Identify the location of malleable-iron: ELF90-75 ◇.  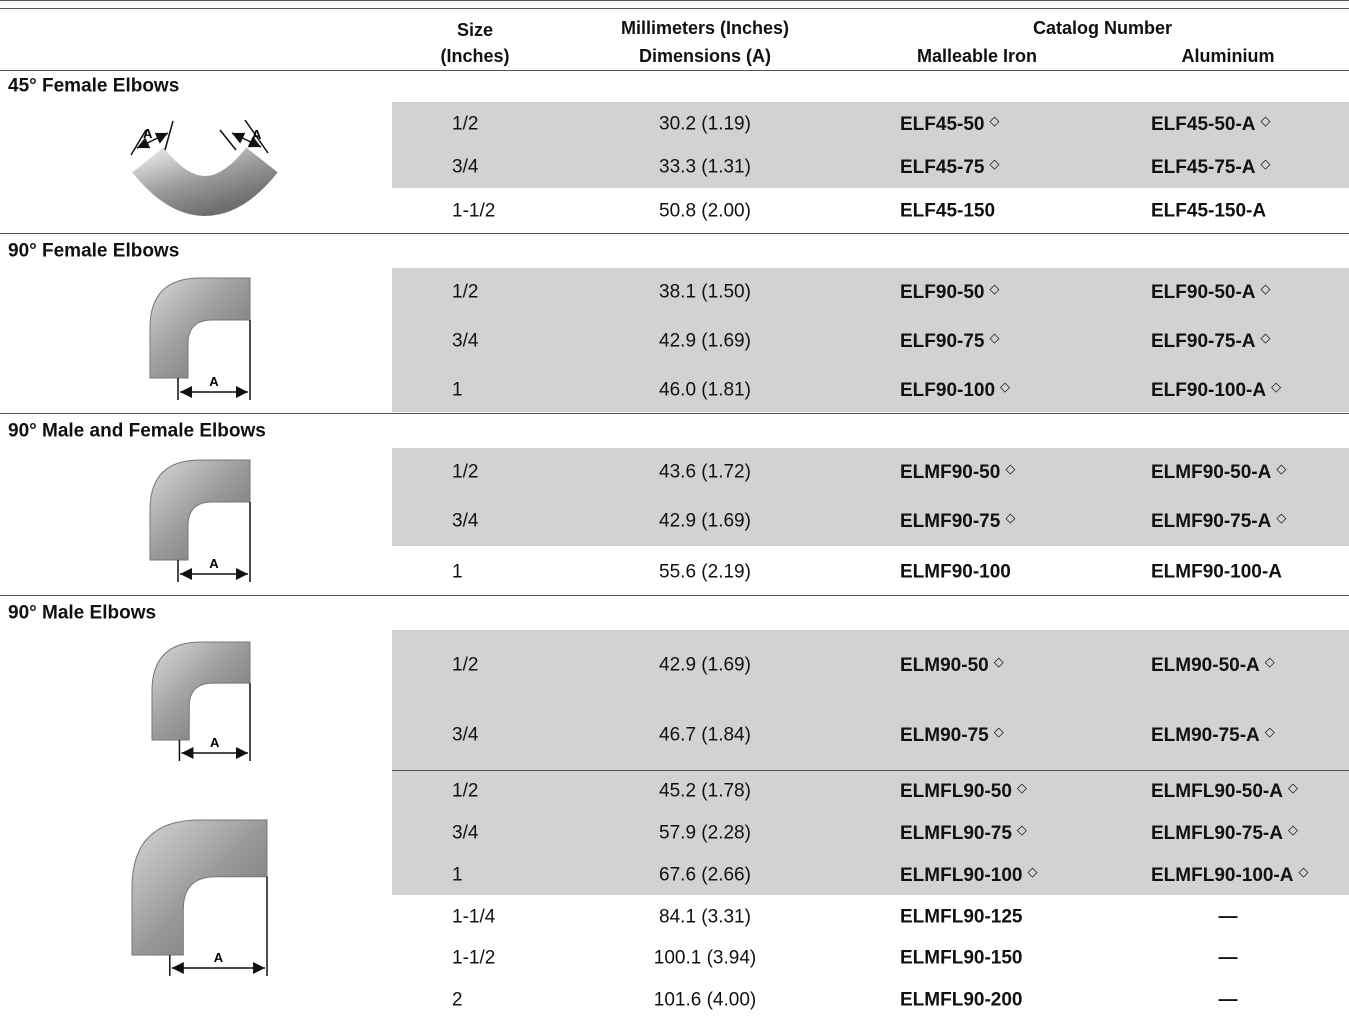
(949, 341).